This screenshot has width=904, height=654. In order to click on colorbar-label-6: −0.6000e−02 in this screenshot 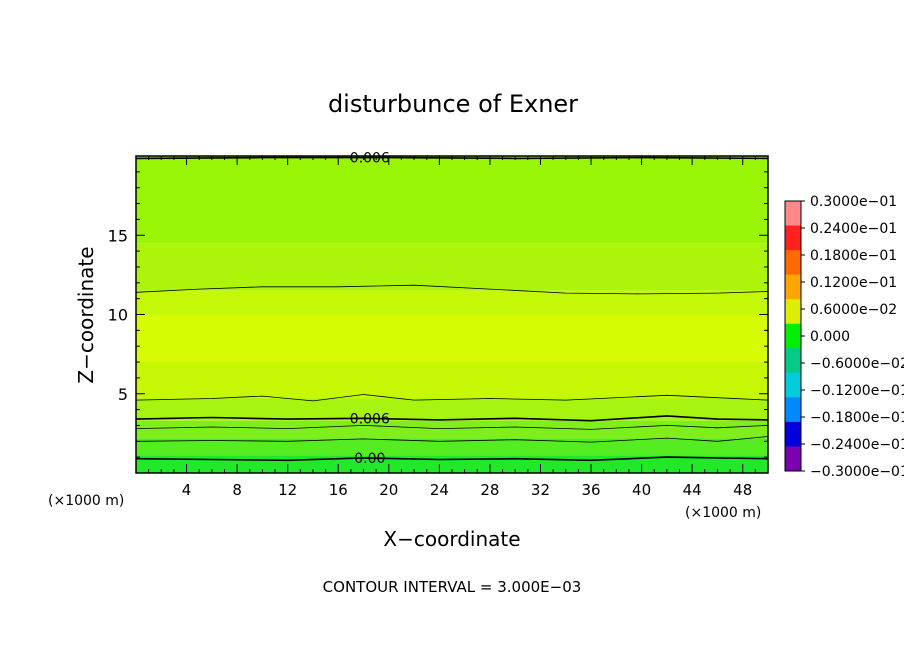, I will do `click(857, 364)`.